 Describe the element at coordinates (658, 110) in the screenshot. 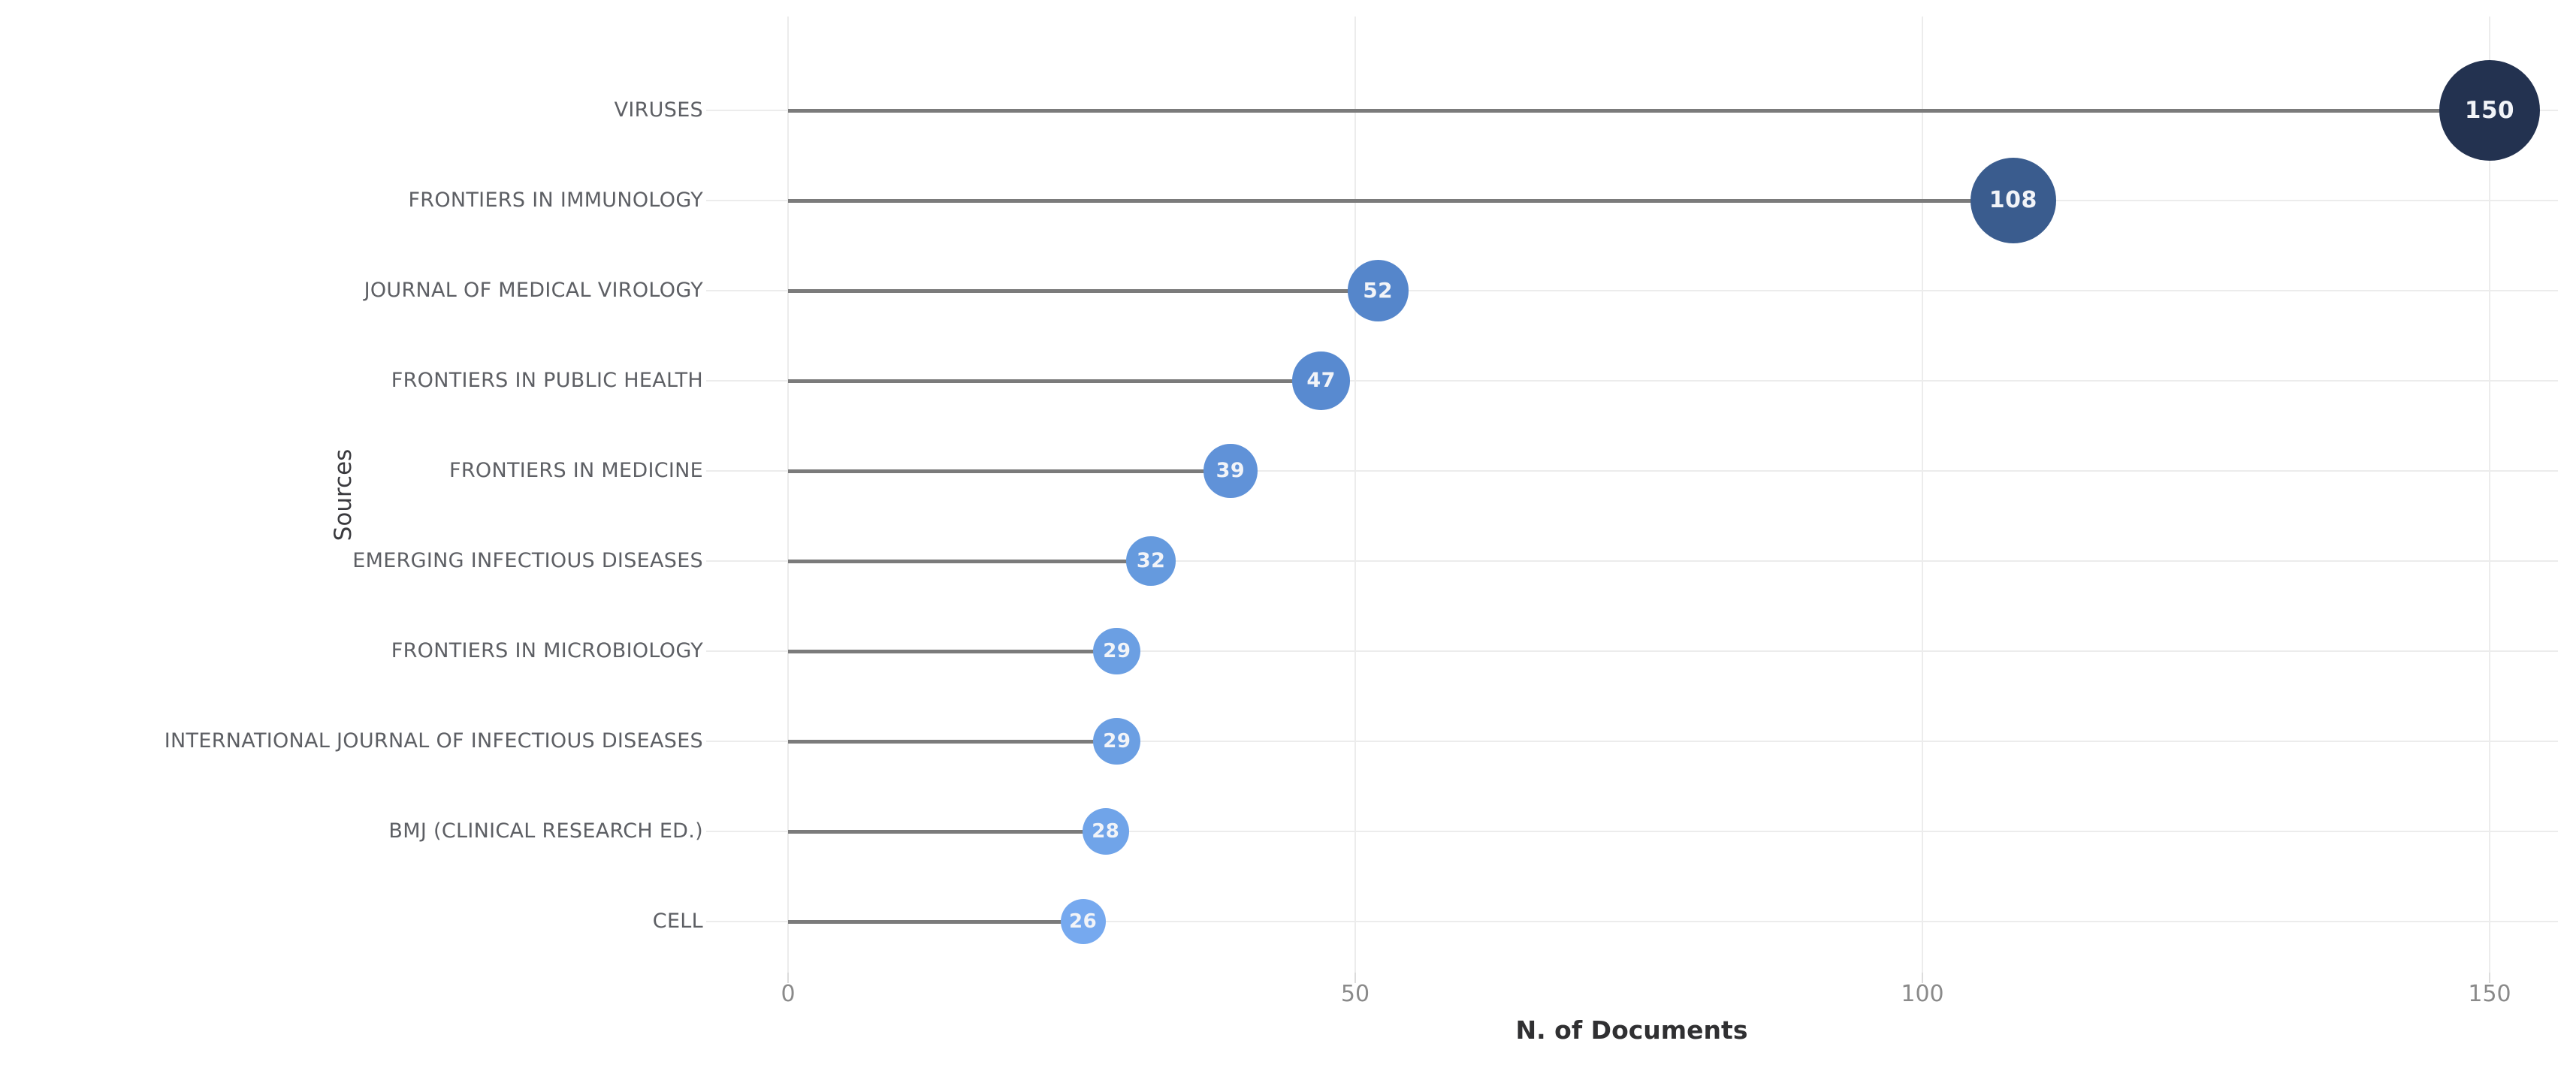

I see `category-label: VIRUSES` at that location.